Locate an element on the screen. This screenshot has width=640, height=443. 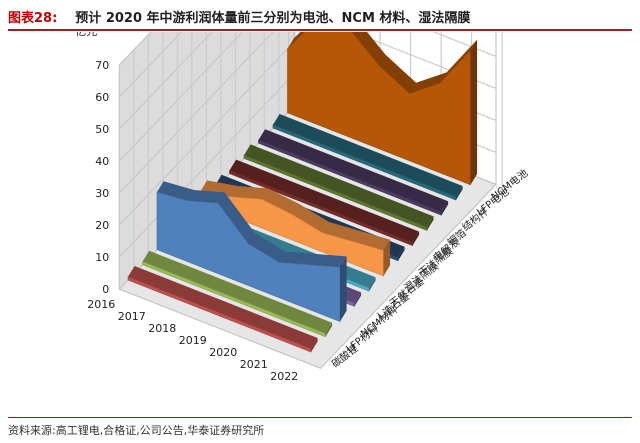
header-rule is located at coordinates (320, 30).